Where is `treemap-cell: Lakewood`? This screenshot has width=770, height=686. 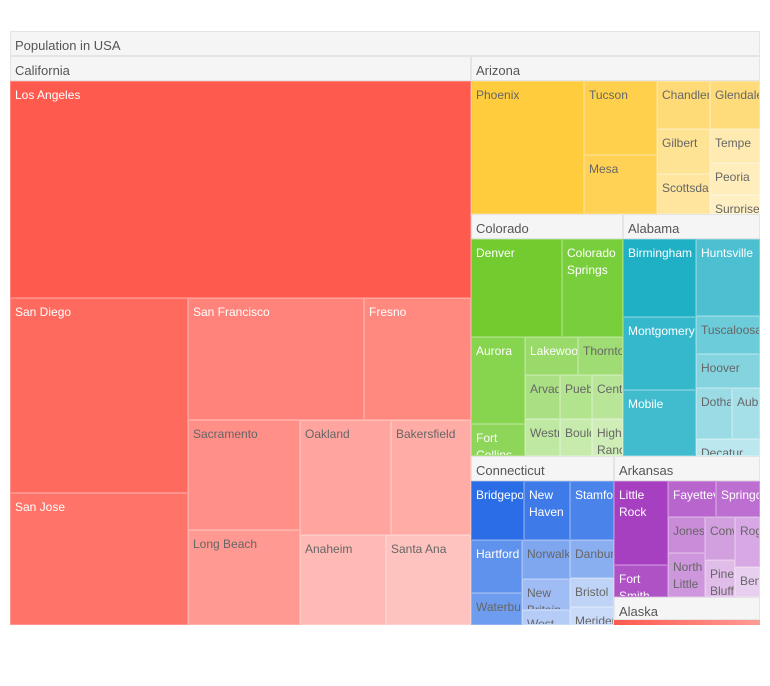
treemap-cell: Lakewood is located at coordinates (551, 356).